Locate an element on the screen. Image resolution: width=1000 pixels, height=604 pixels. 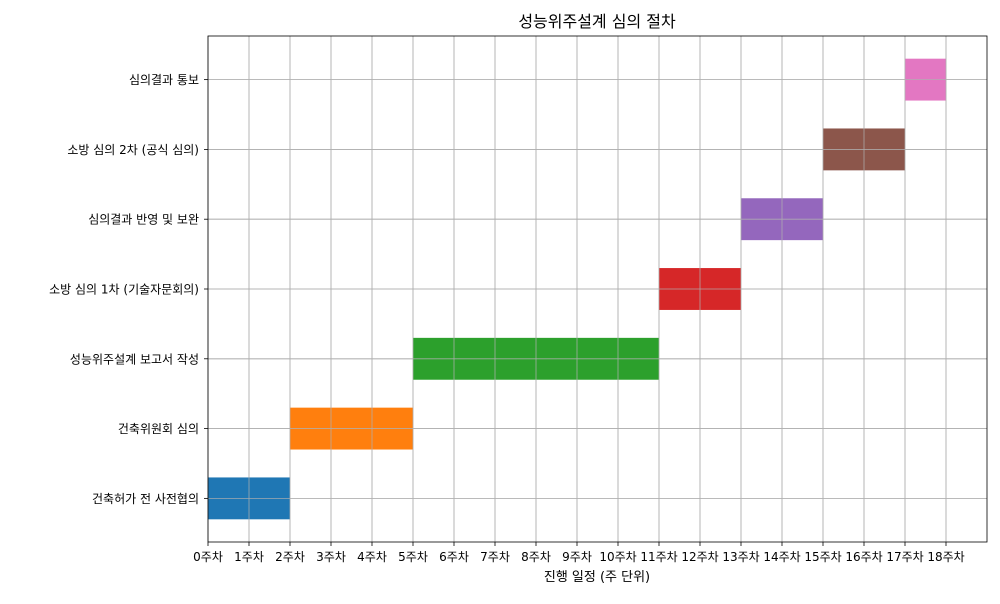
y-tick-label: 심의결과 통보 is located at coordinates (164, 80).